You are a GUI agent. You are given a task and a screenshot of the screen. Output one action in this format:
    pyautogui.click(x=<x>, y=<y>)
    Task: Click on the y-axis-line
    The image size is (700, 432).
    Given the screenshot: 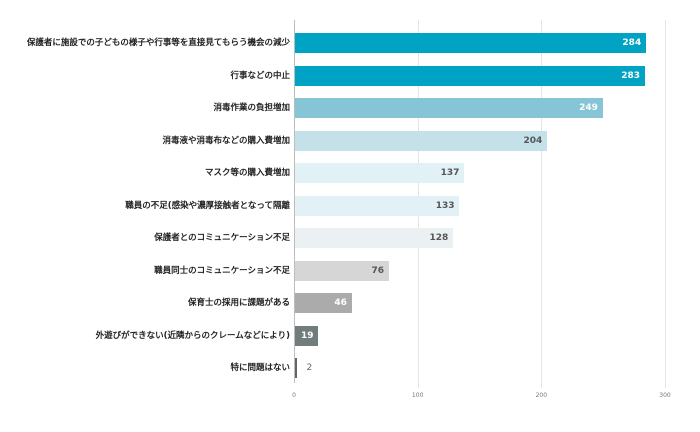 What is the action you would take?
    pyautogui.click(x=294, y=201)
    